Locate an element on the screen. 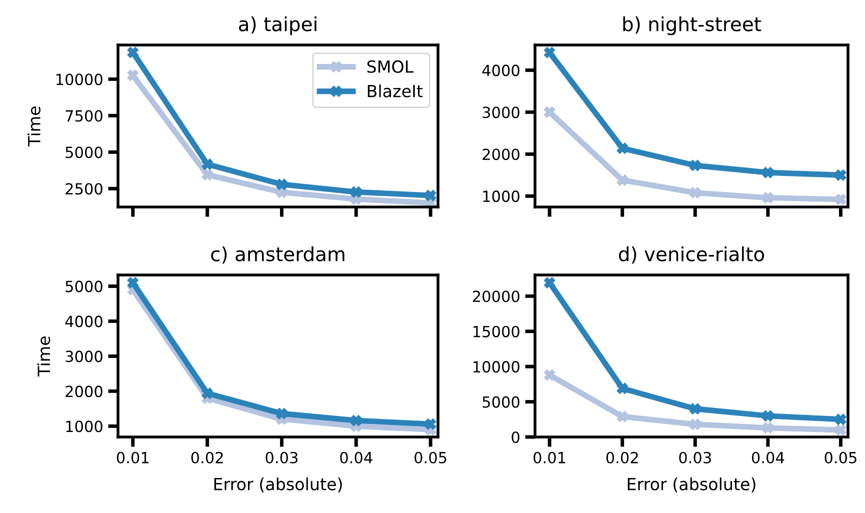  chart-title: b) night-street is located at coordinates (692, 26).